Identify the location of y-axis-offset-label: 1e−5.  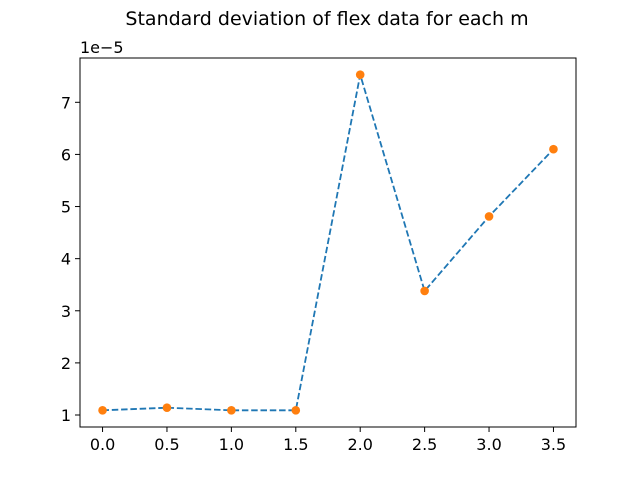
(102, 47).